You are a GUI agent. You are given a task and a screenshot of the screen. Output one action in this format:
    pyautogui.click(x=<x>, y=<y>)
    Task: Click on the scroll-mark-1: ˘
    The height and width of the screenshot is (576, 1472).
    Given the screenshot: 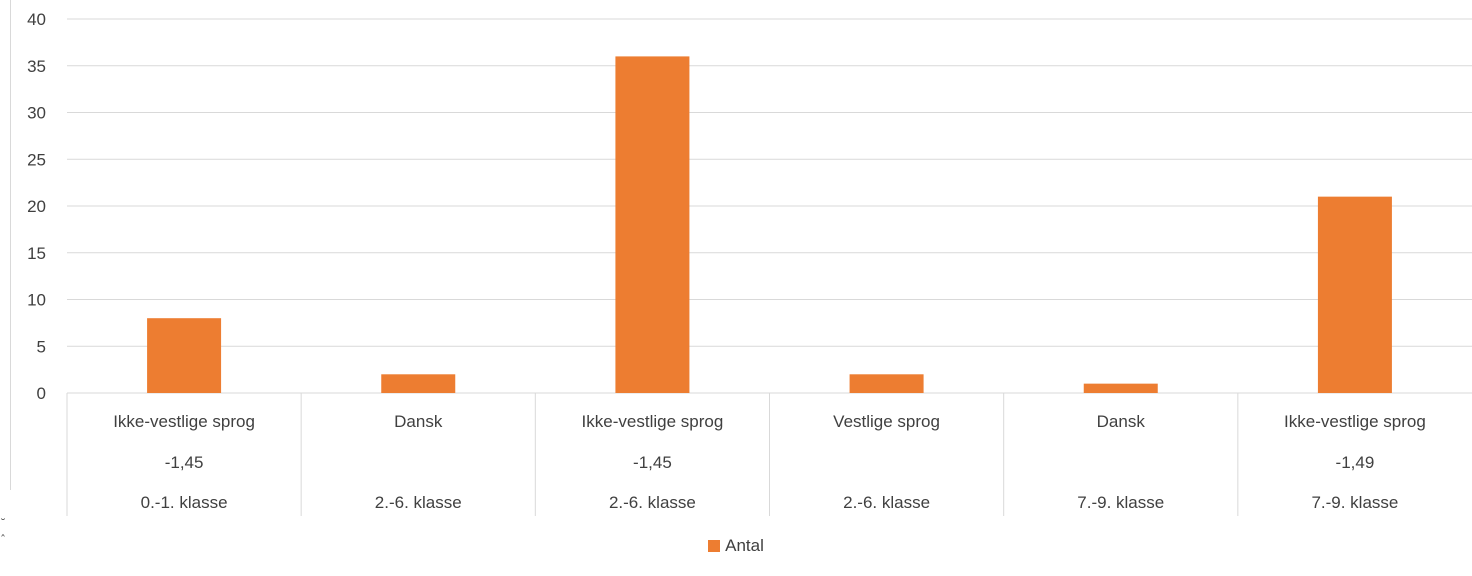 What is the action you would take?
    pyautogui.click(x=3, y=524)
    